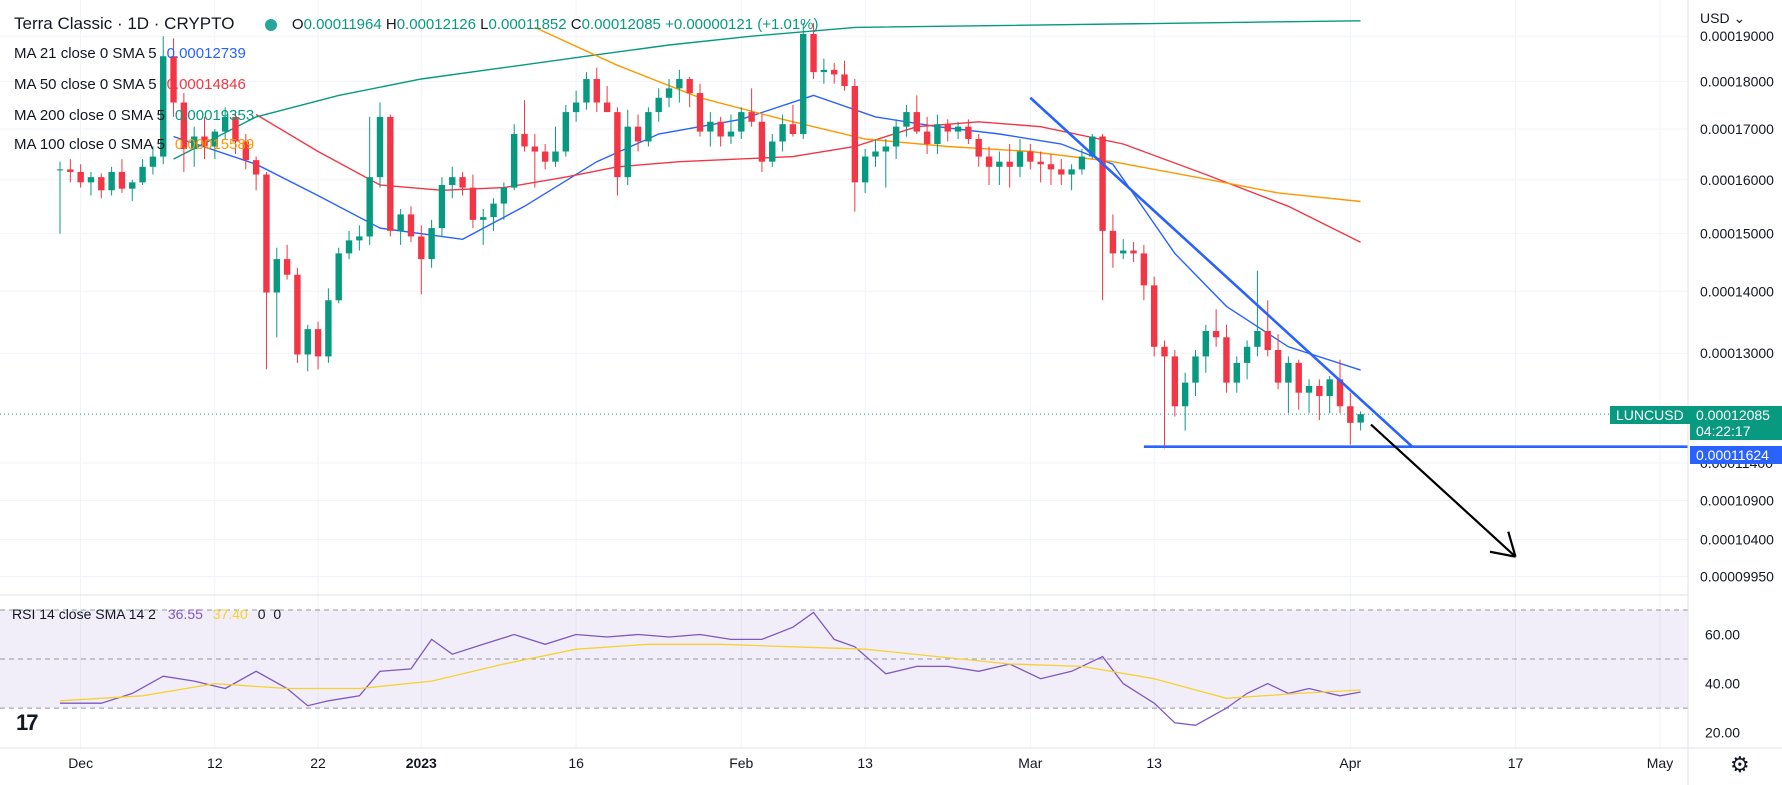 This screenshot has height=785, width=1782. Describe the element at coordinates (1221, 272) in the screenshot. I see `descending-trendline` at that location.